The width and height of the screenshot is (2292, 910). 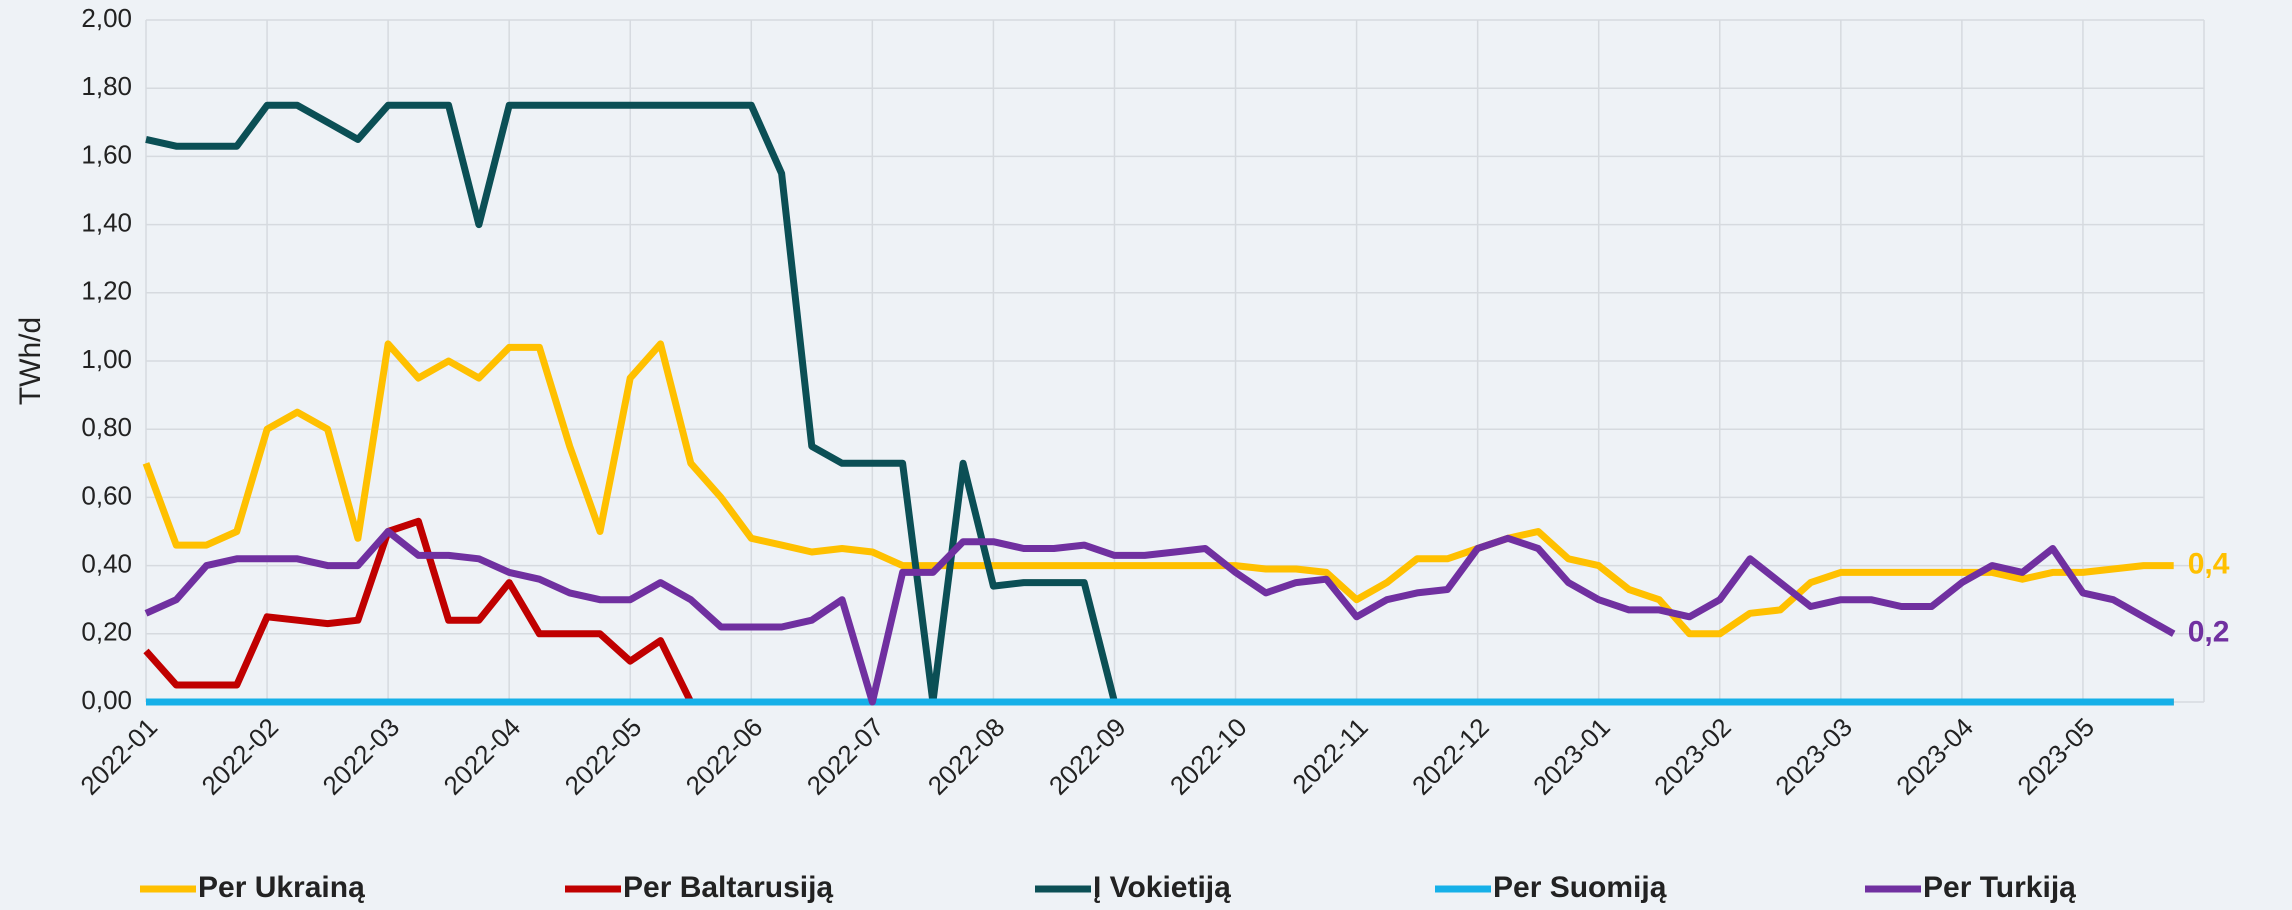 I want to click on legend-label: Per Suomiją, so click(x=1580, y=887).